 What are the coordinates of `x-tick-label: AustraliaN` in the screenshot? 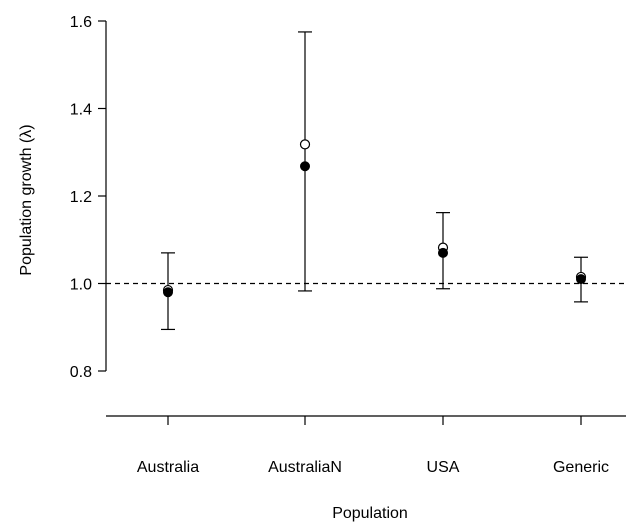 It's located at (305, 467).